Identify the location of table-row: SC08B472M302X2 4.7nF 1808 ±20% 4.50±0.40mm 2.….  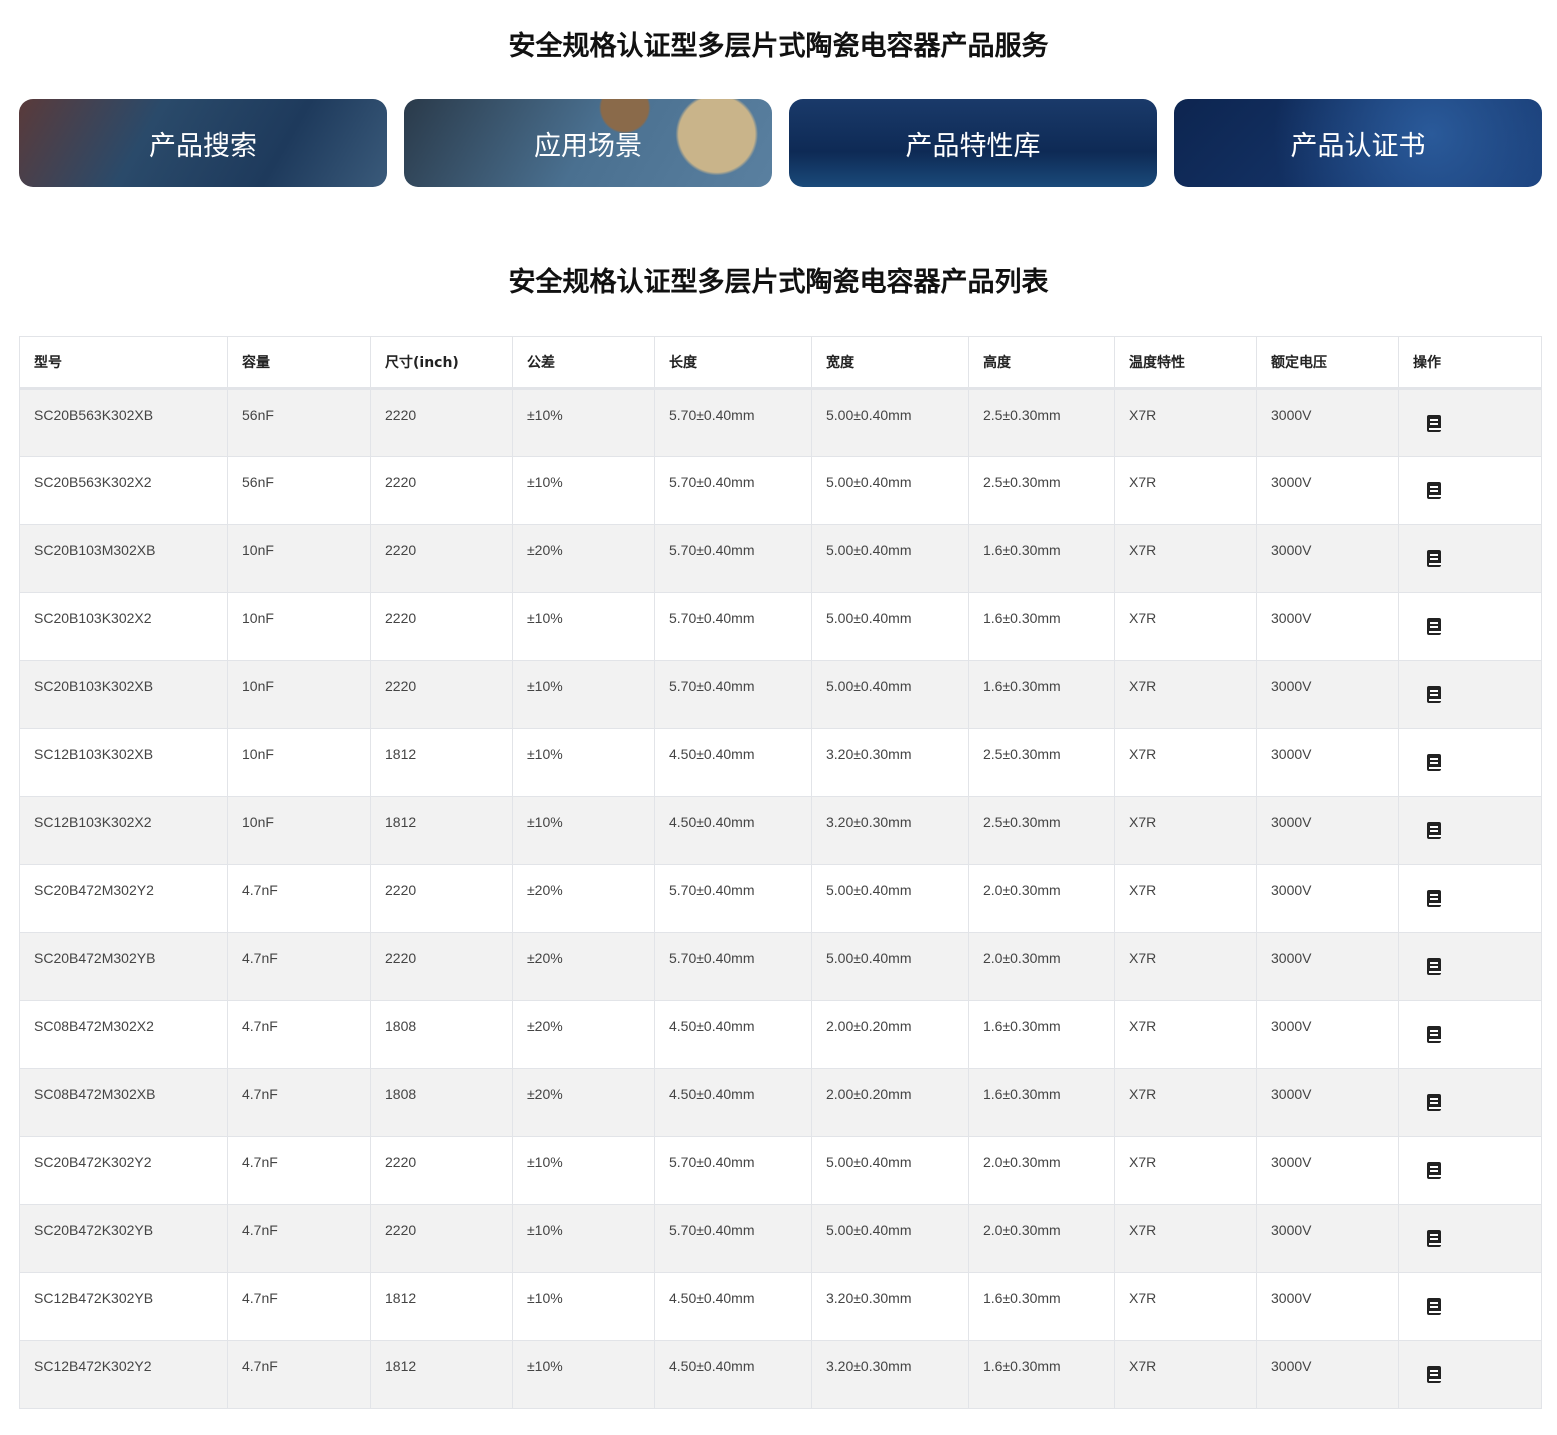
(780, 1034).